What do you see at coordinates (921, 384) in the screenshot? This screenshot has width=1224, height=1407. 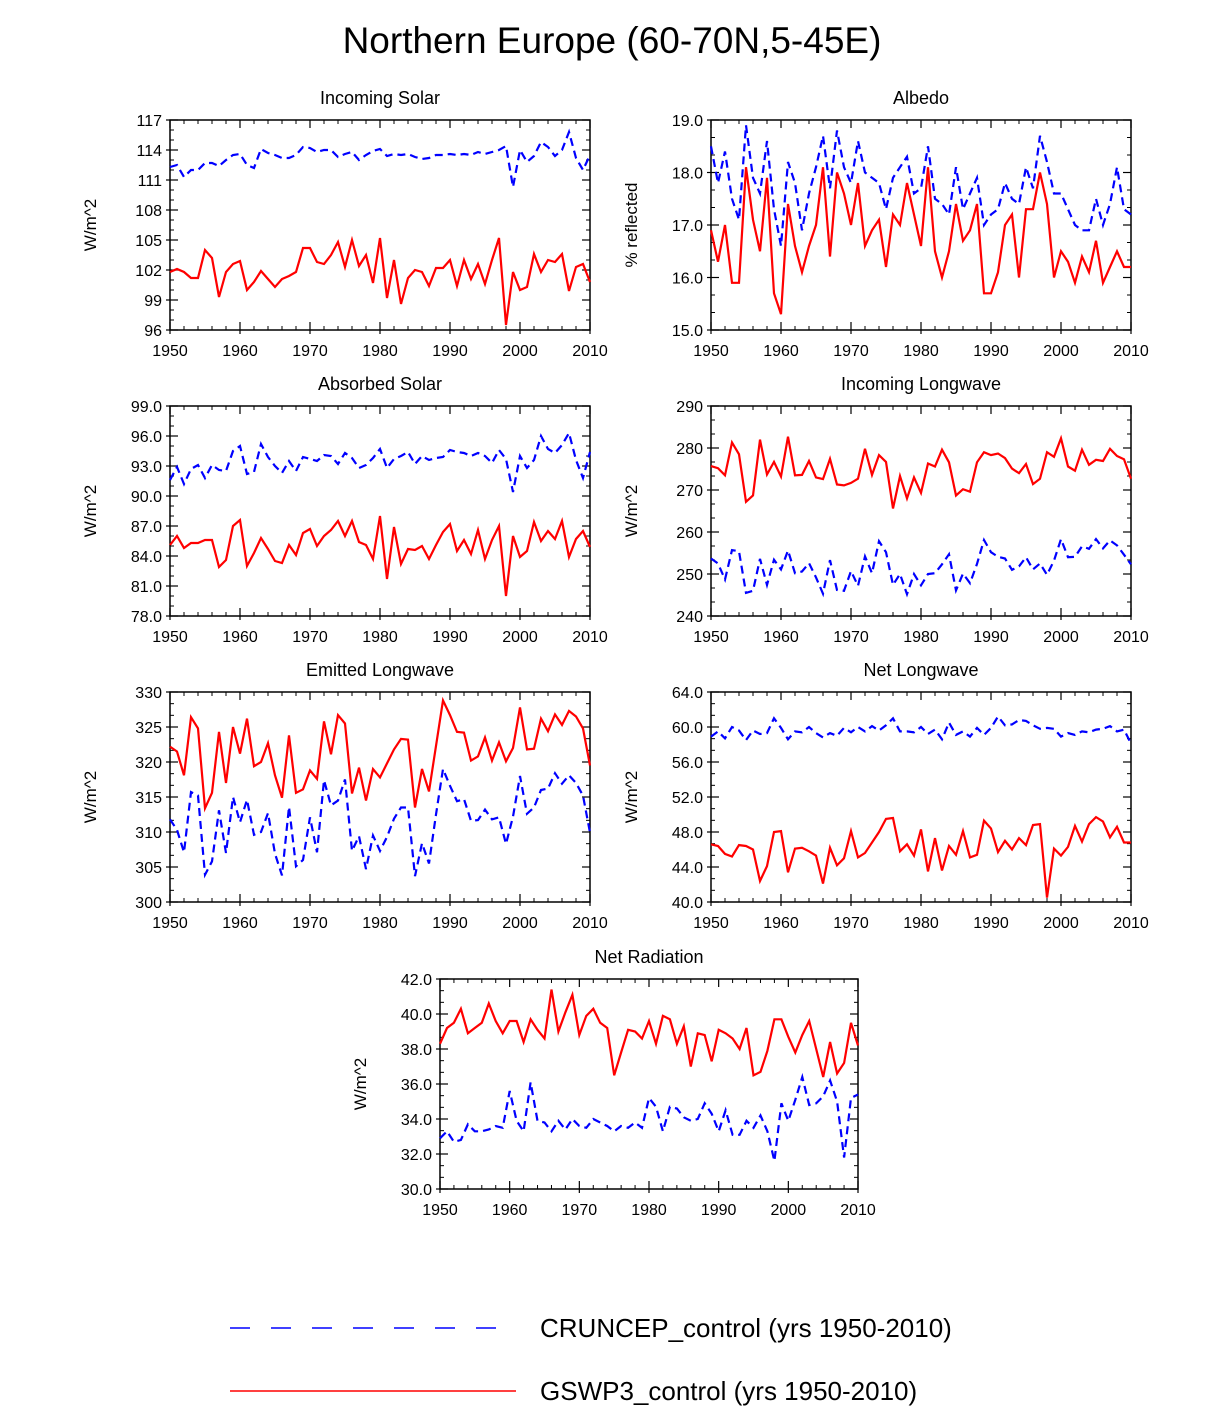 I see `panel-title: Incoming Longwave` at bounding box center [921, 384].